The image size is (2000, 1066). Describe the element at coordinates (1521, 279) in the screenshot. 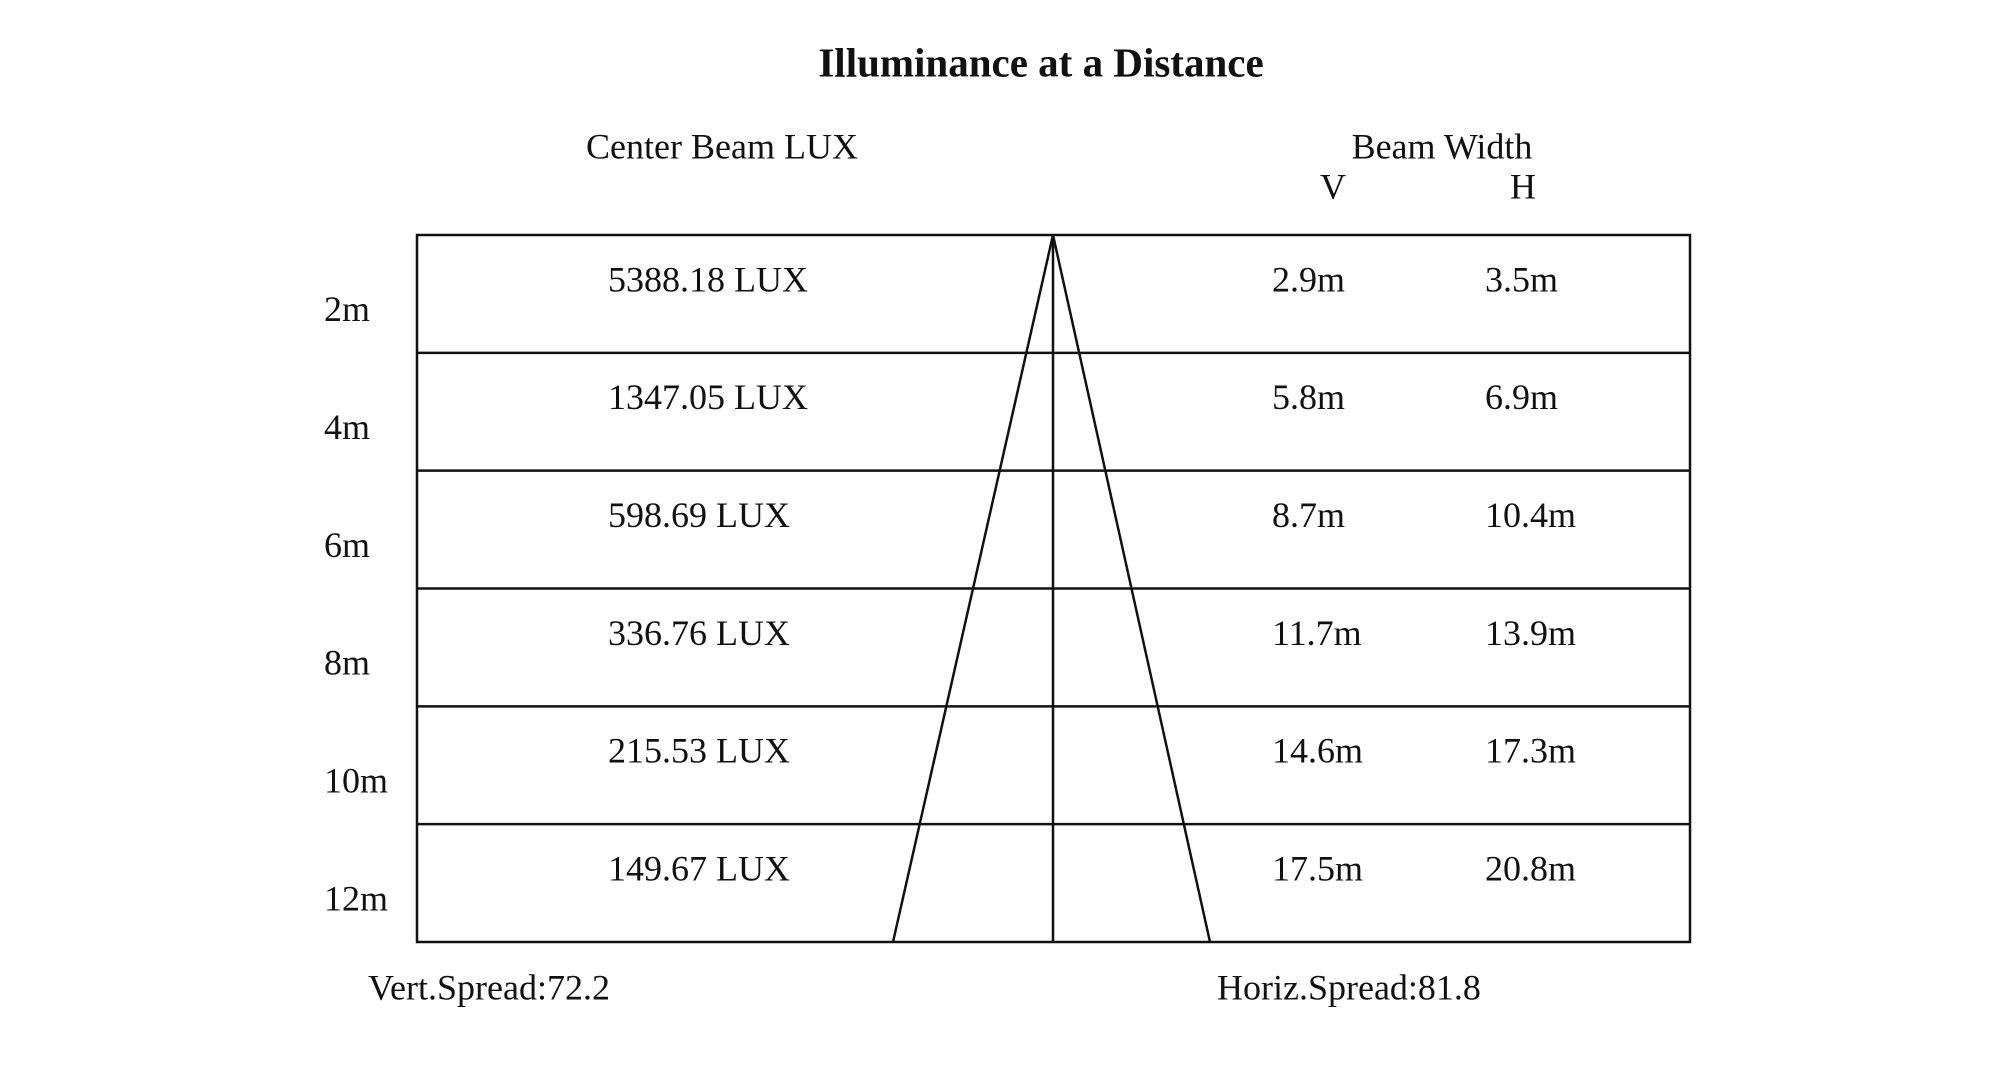

I see `h-width: 3.5m` at that location.